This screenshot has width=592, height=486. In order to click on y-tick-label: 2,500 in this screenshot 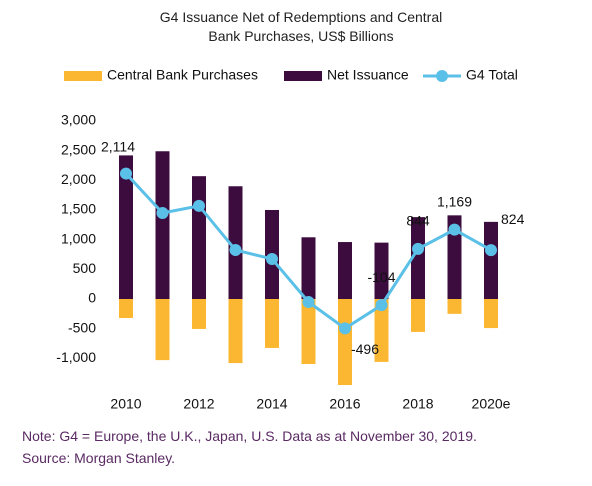, I will do `click(78, 149)`.